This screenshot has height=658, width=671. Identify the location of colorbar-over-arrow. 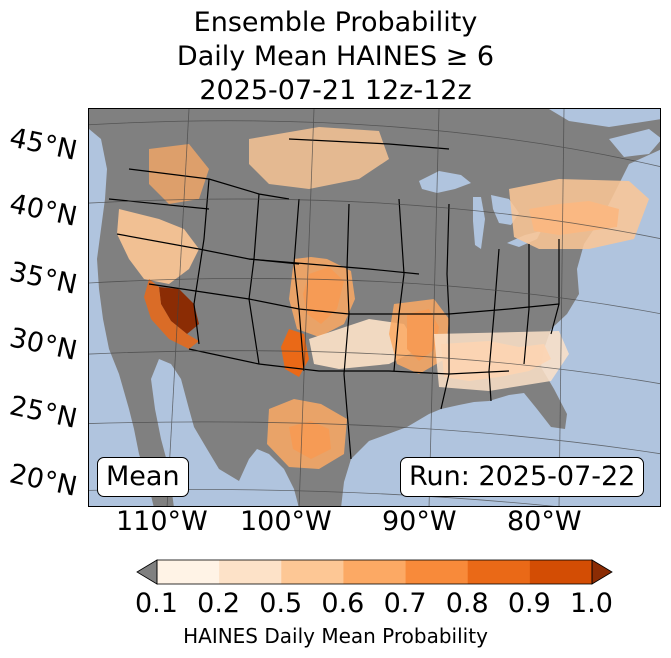
(602, 572).